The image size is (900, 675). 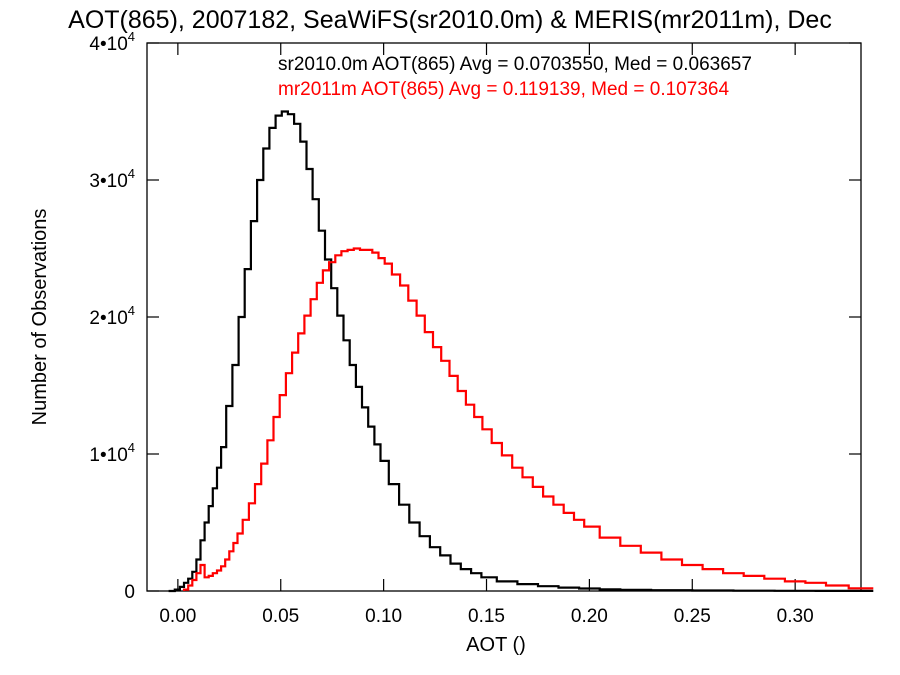 What do you see at coordinates (589, 616) in the screenshot?
I see `x-tick-label: 0.20` at bounding box center [589, 616].